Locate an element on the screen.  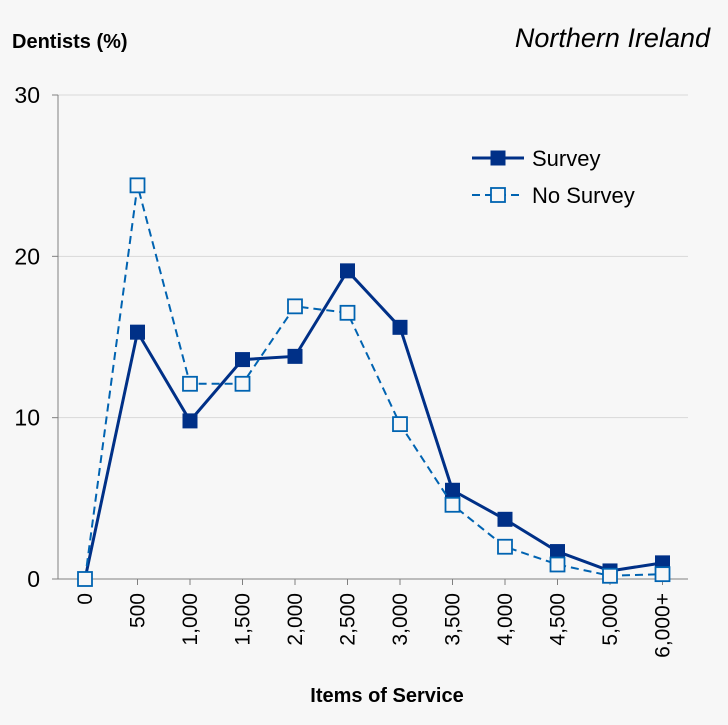
chart-title: Northern Ireland is located at coordinates (613, 38).